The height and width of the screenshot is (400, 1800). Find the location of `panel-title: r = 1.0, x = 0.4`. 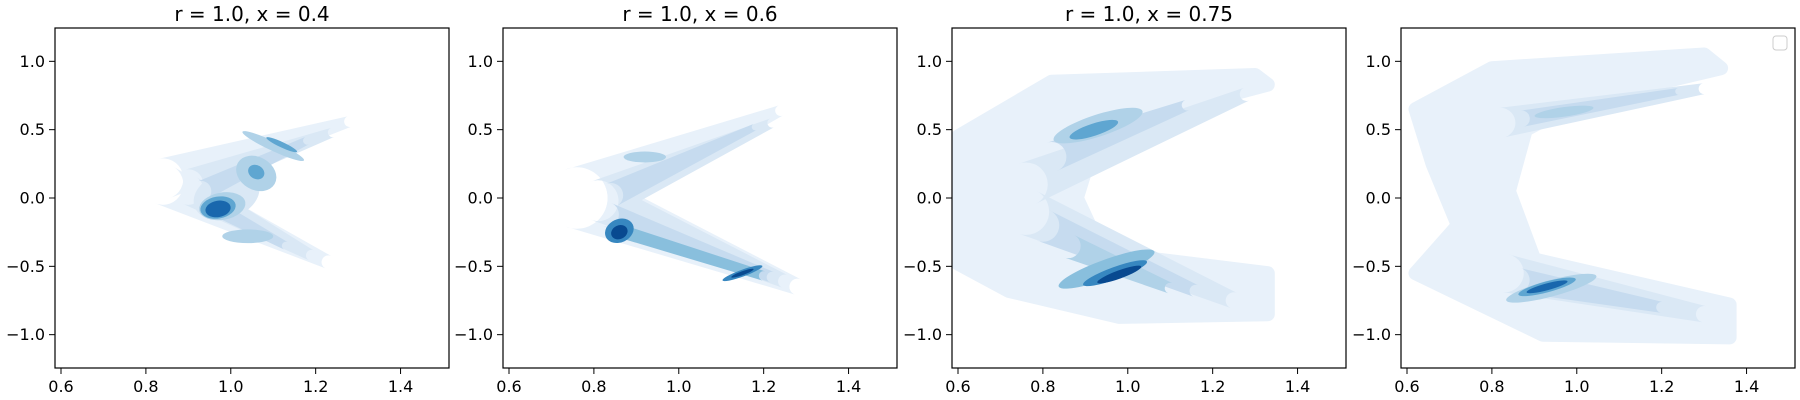

panel-title: r = 1.0, x = 0.4 is located at coordinates (251, 14).